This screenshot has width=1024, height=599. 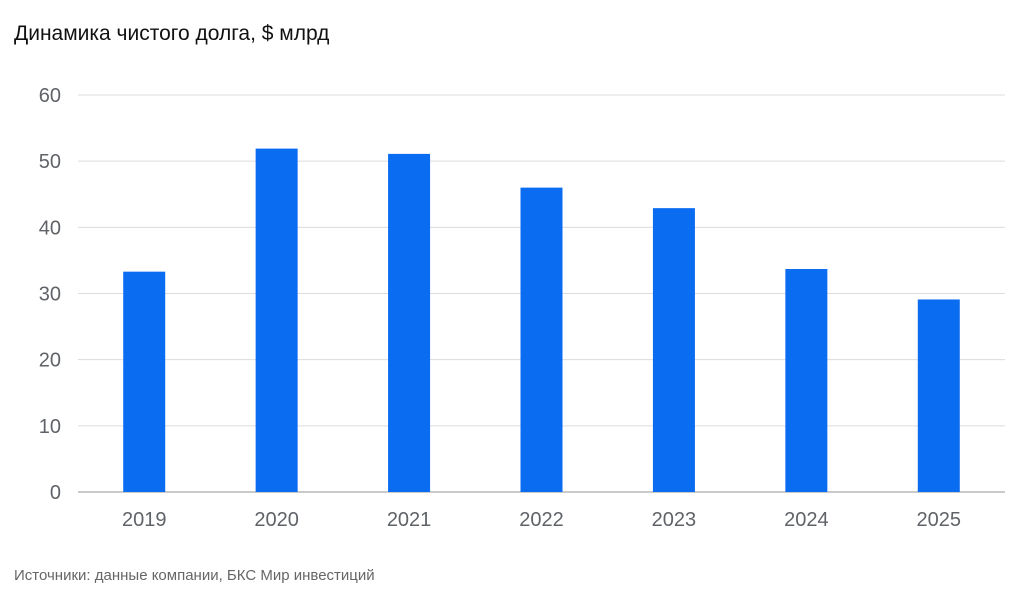 What do you see at coordinates (144, 520) in the screenshot?
I see `x-tick-label: 2019` at bounding box center [144, 520].